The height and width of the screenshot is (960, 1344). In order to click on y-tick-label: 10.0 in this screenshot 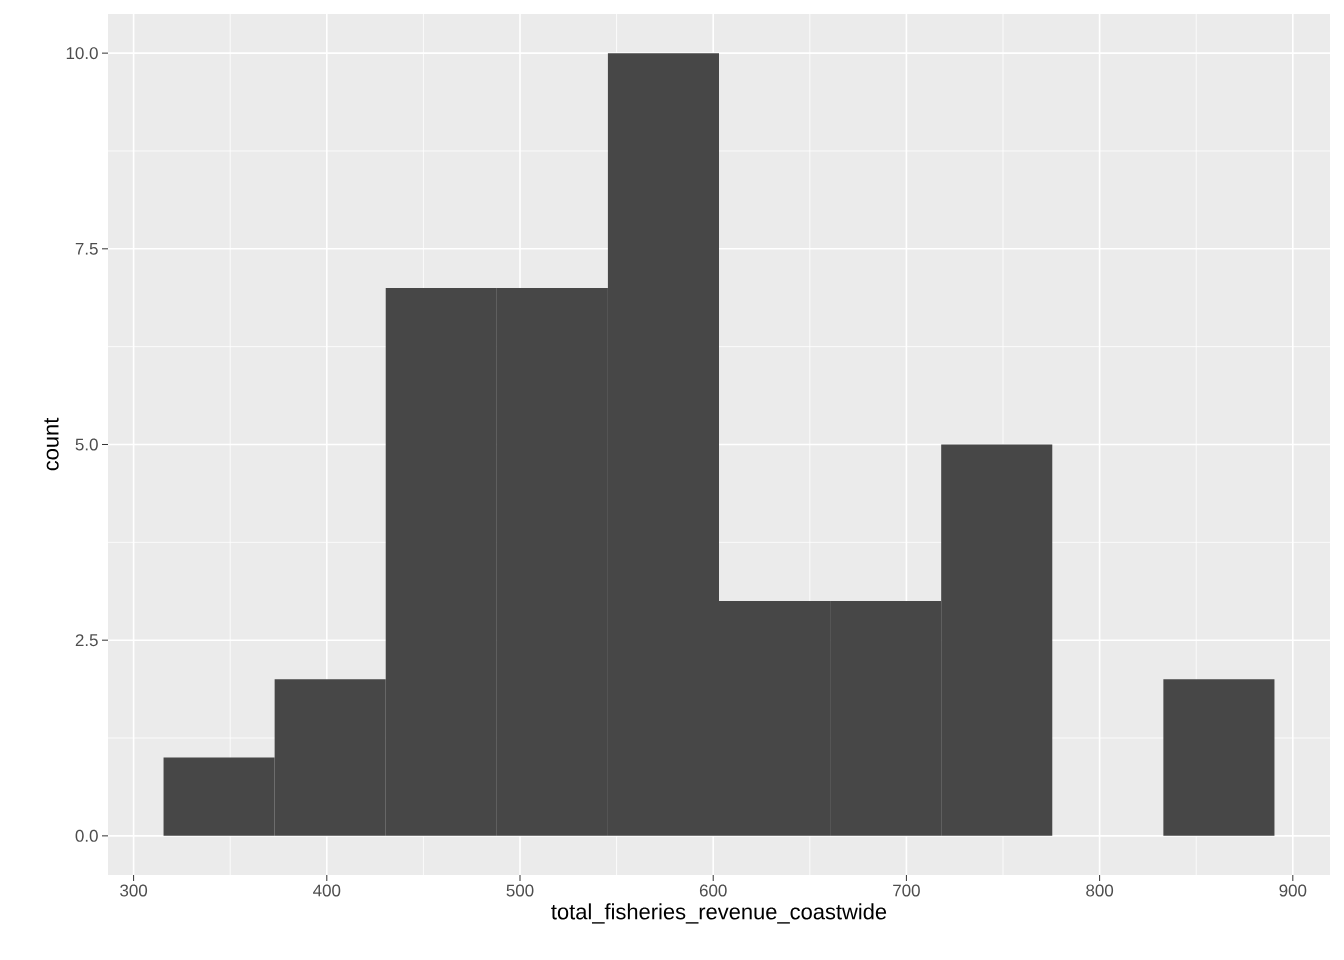, I will do `click(82, 53)`.